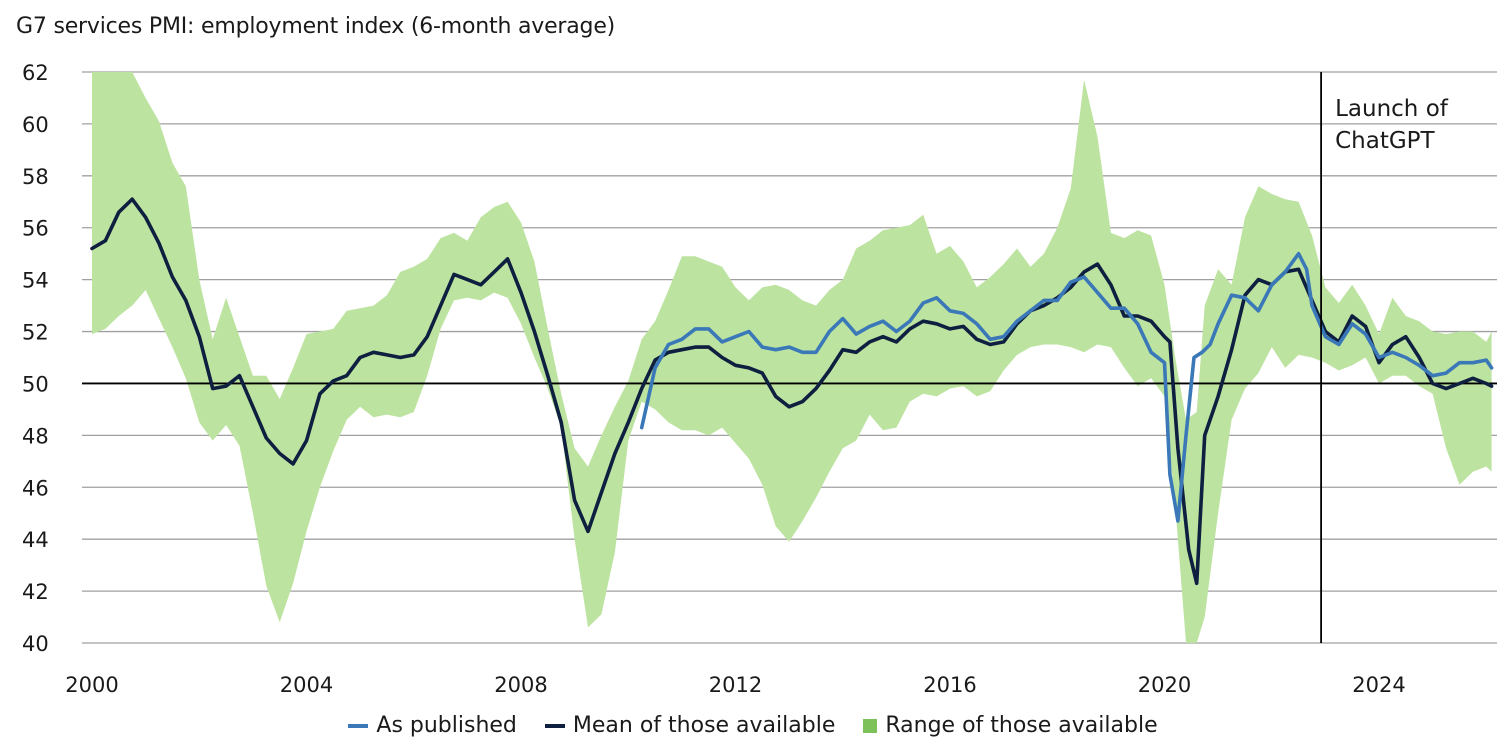 The width and height of the screenshot is (1506, 752). Describe the element at coordinates (520, 685) in the screenshot. I see `x-tick-label: 2008` at that location.